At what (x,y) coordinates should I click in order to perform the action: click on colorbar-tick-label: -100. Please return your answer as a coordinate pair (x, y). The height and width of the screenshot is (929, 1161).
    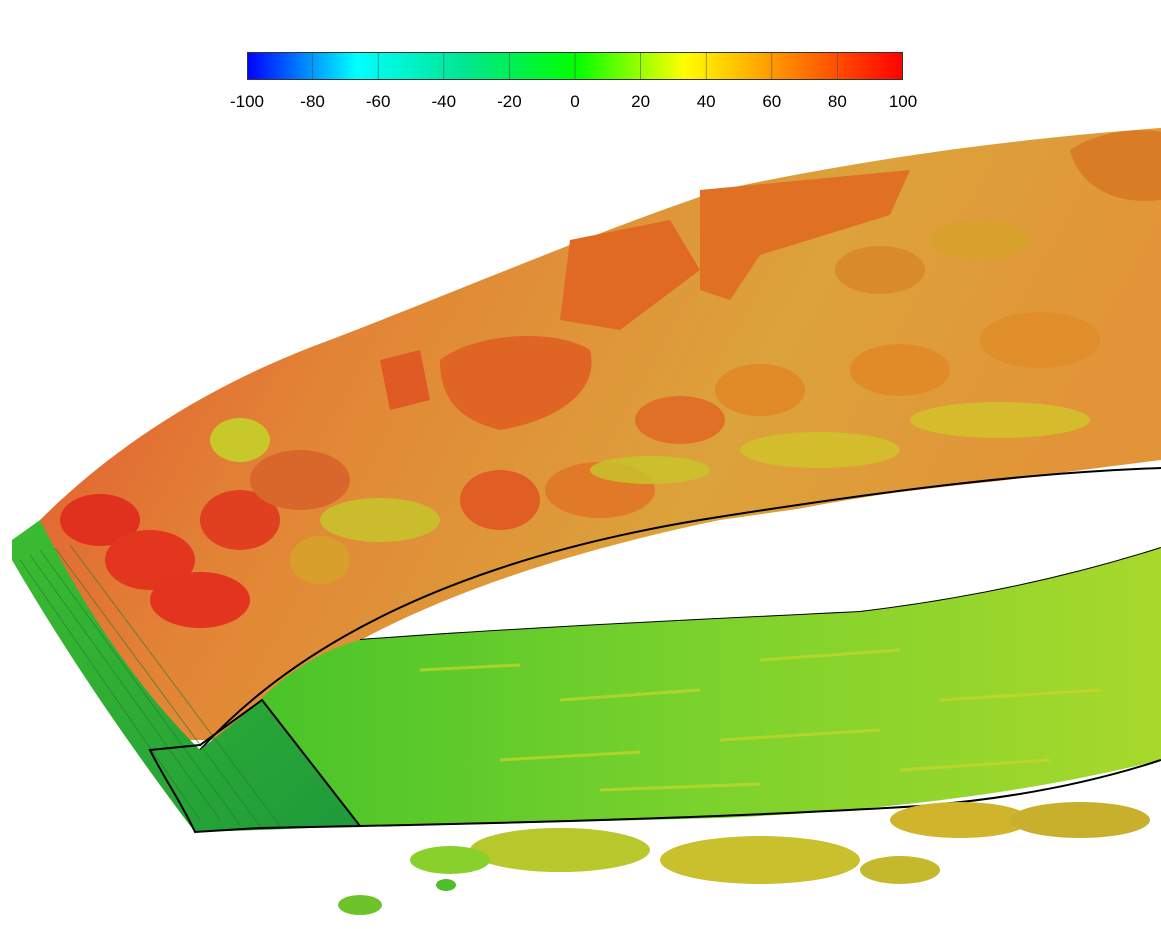
    Looking at the image, I should click on (247, 101).